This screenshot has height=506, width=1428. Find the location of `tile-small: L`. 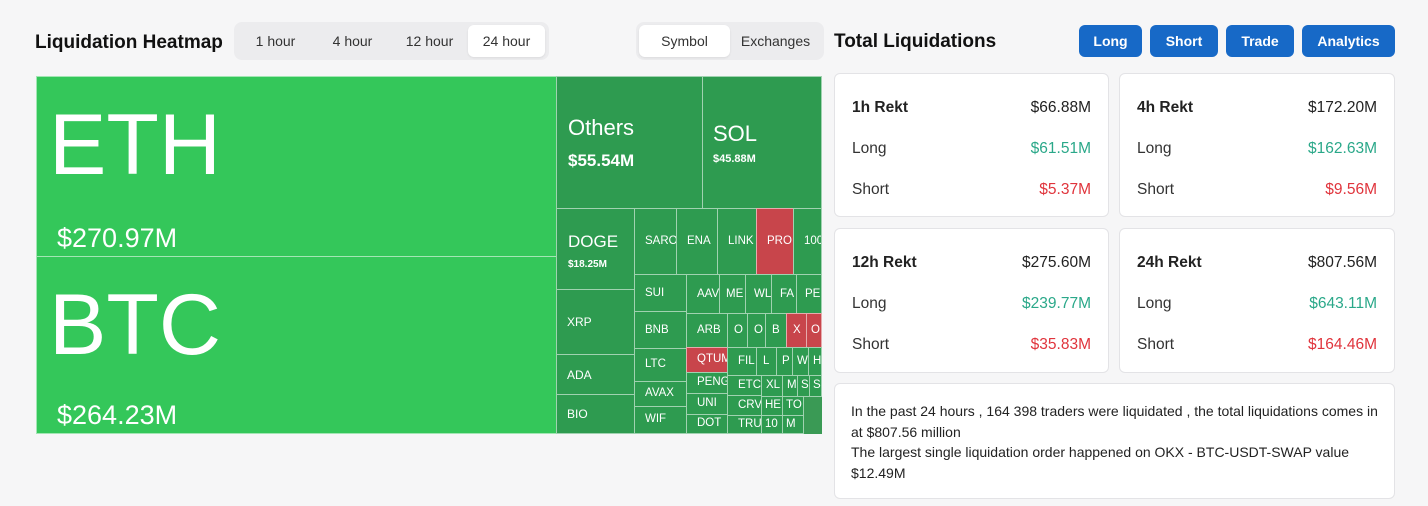

tile-small: L is located at coordinates (766, 361).